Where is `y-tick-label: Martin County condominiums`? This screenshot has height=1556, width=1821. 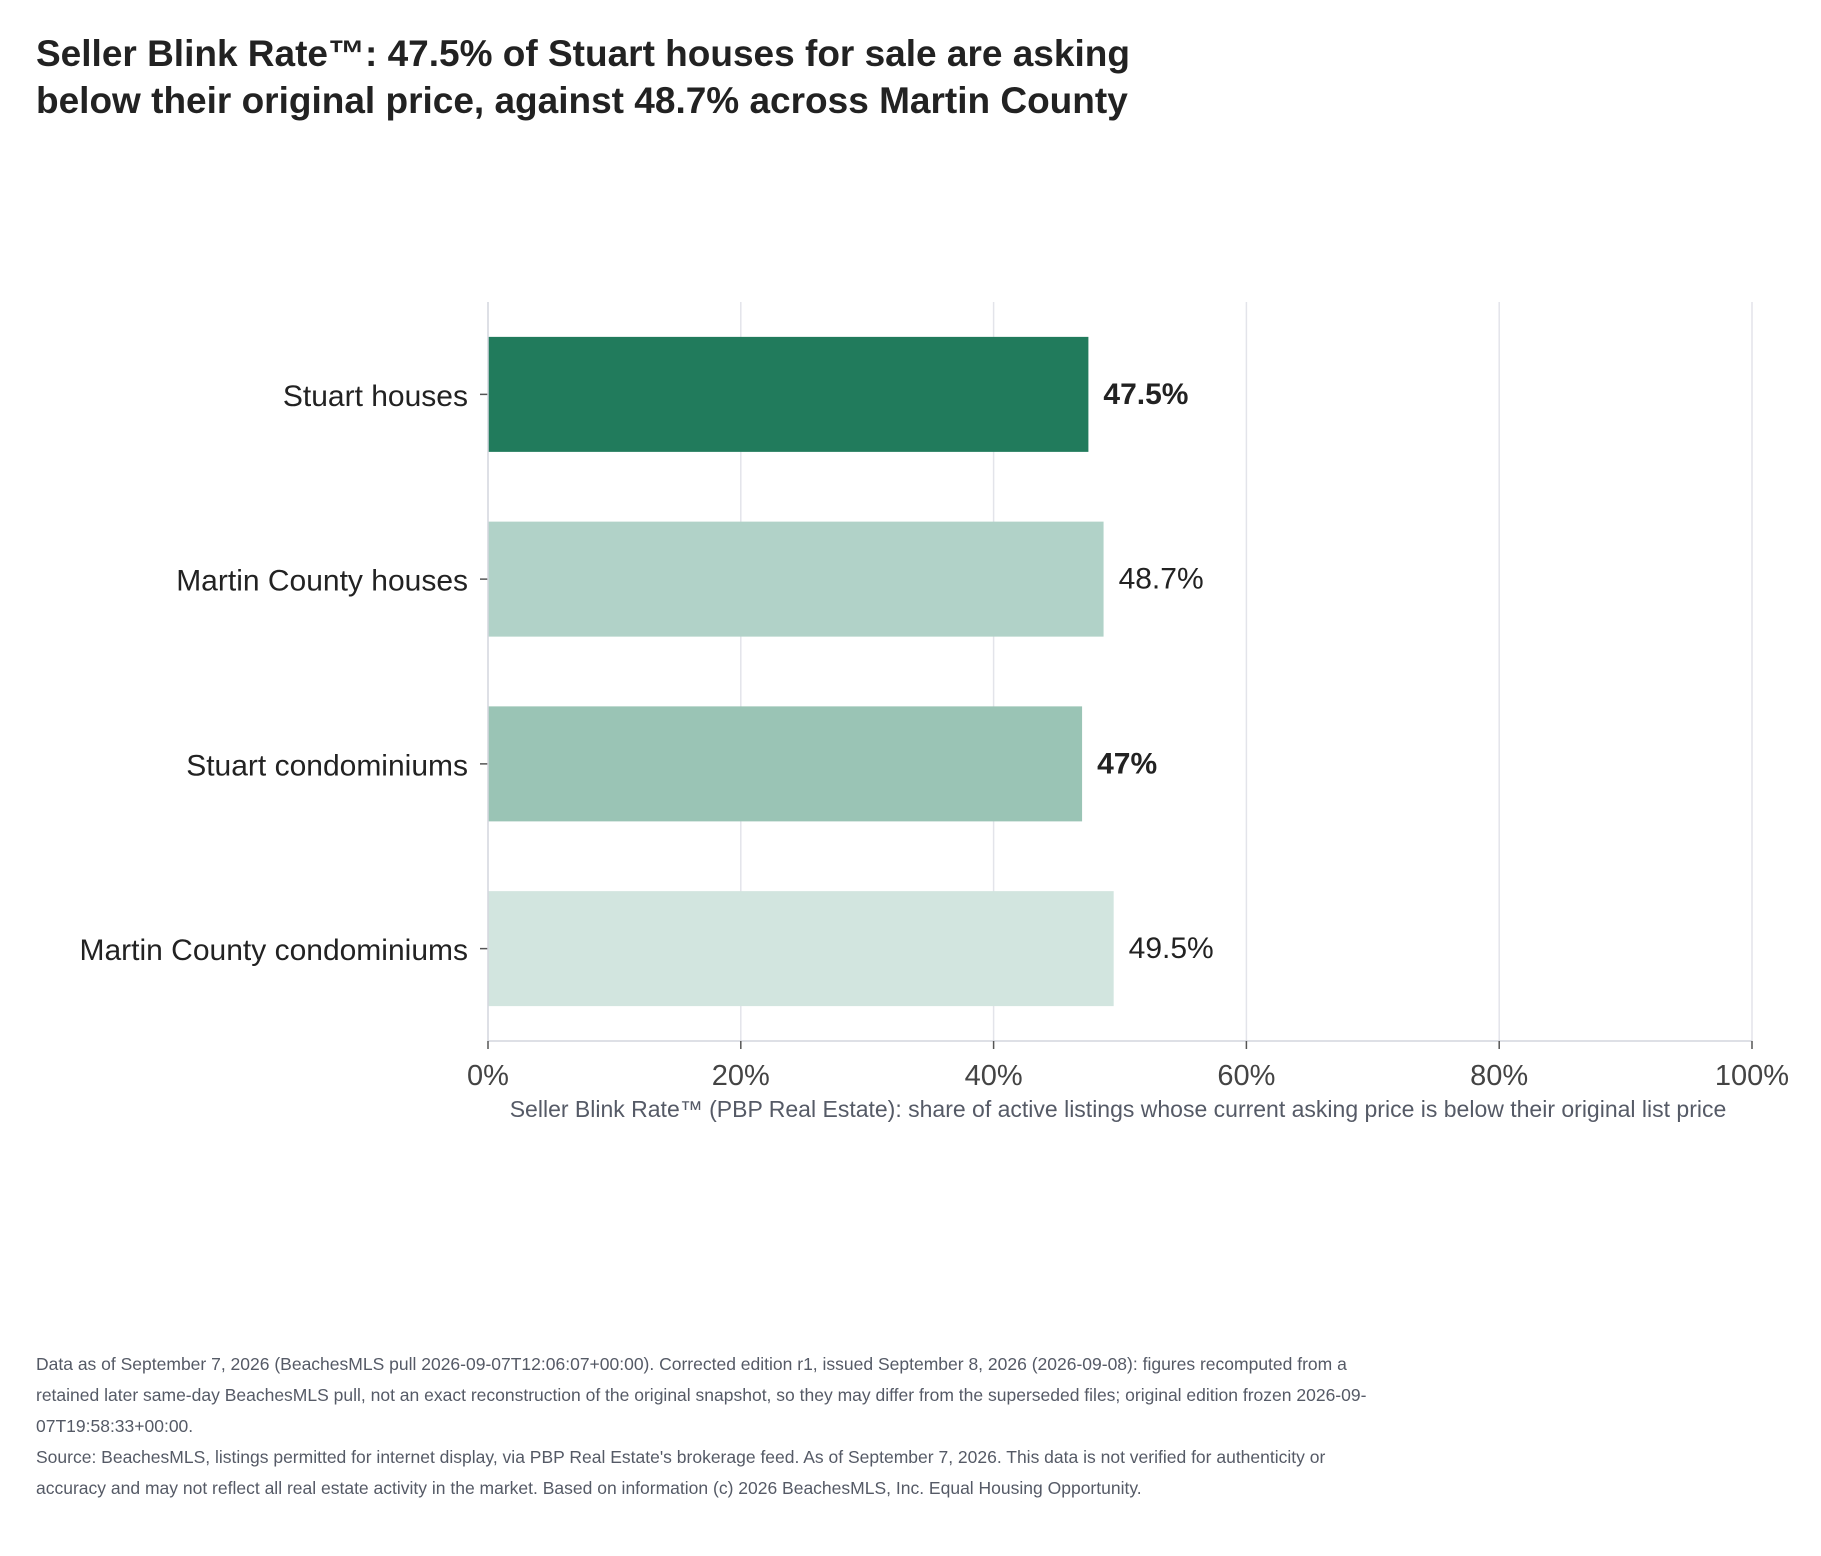
y-tick-label: Martin County condominiums is located at coordinates (274, 950).